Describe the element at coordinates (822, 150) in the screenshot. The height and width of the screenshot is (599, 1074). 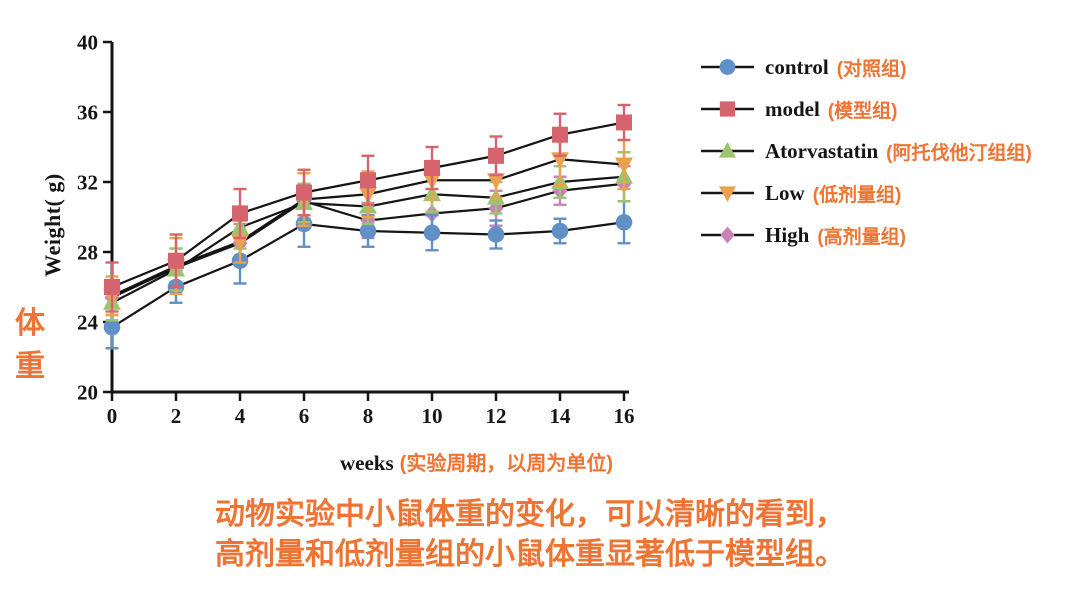
I see `legend-label-atorvastatin: Atorvastatin` at that location.